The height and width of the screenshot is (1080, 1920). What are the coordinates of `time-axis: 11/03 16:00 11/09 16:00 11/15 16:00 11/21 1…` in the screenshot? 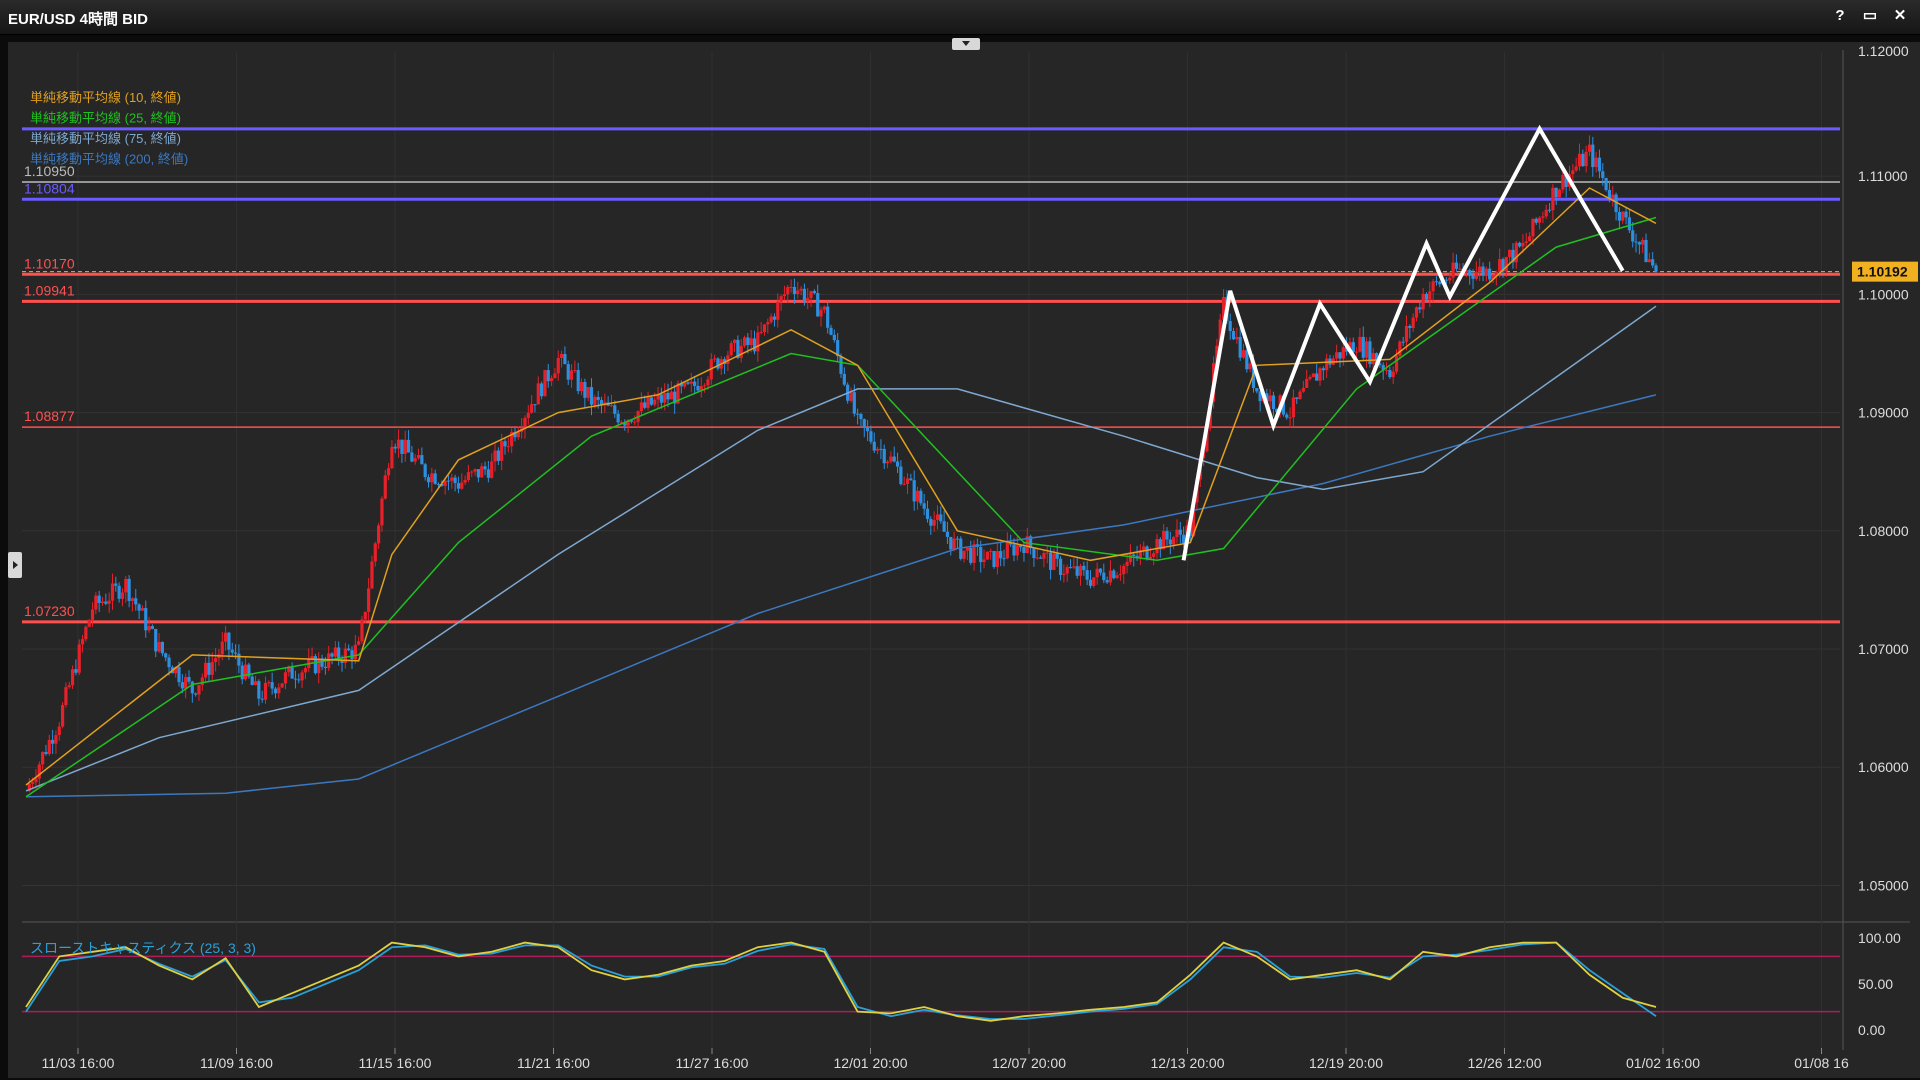 It's located at (945, 1059).